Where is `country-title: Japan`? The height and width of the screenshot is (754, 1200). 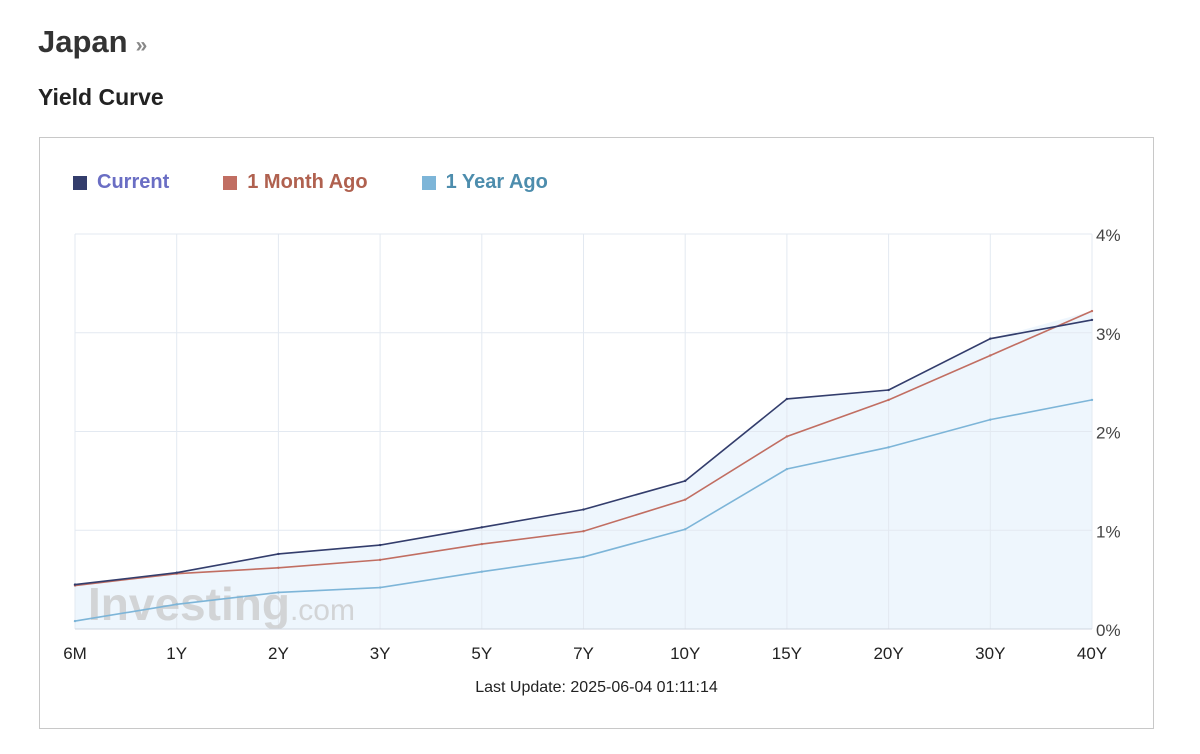 country-title: Japan is located at coordinates (83, 41).